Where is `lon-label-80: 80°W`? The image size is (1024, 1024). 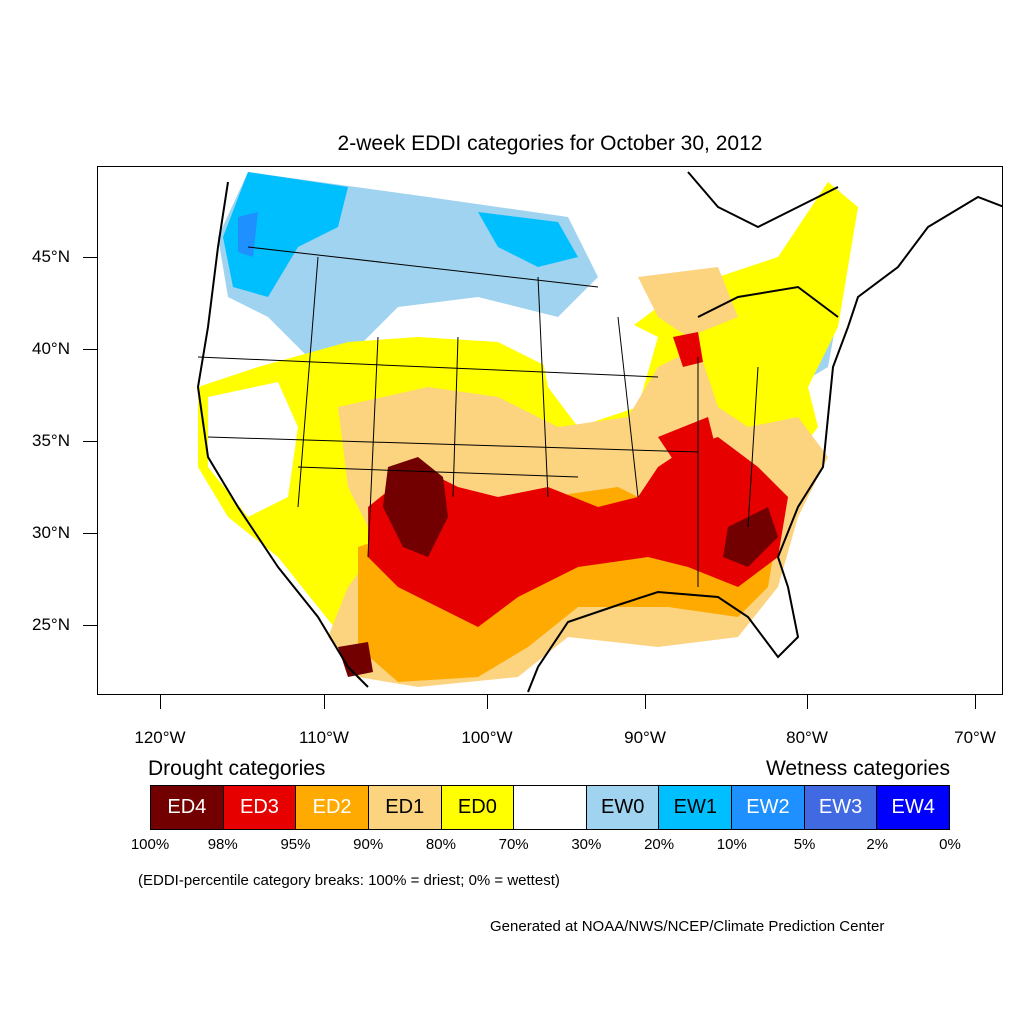
lon-label-80: 80°W is located at coordinates (807, 737).